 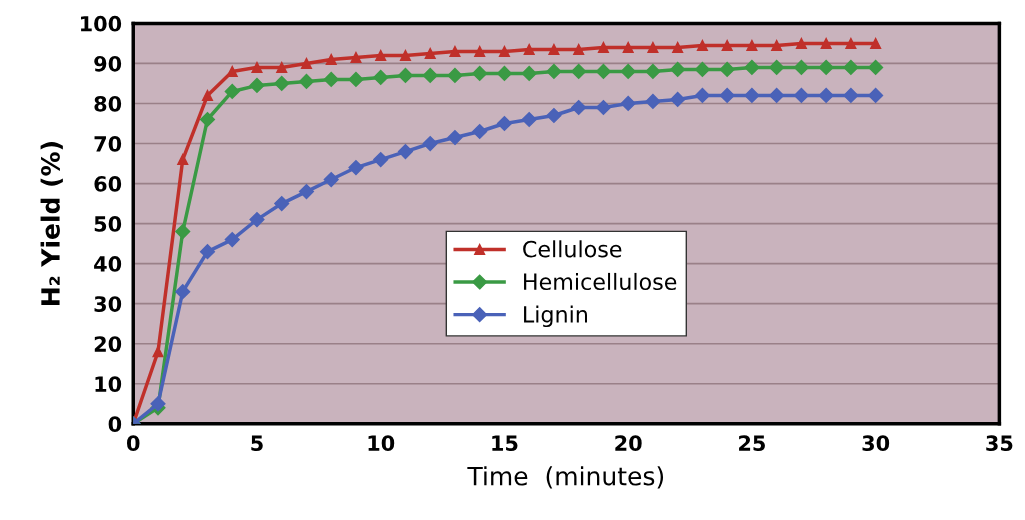 What do you see at coordinates (108, 384) in the screenshot?
I see `y-tick-label: 10` at bounding box center [108, 384].